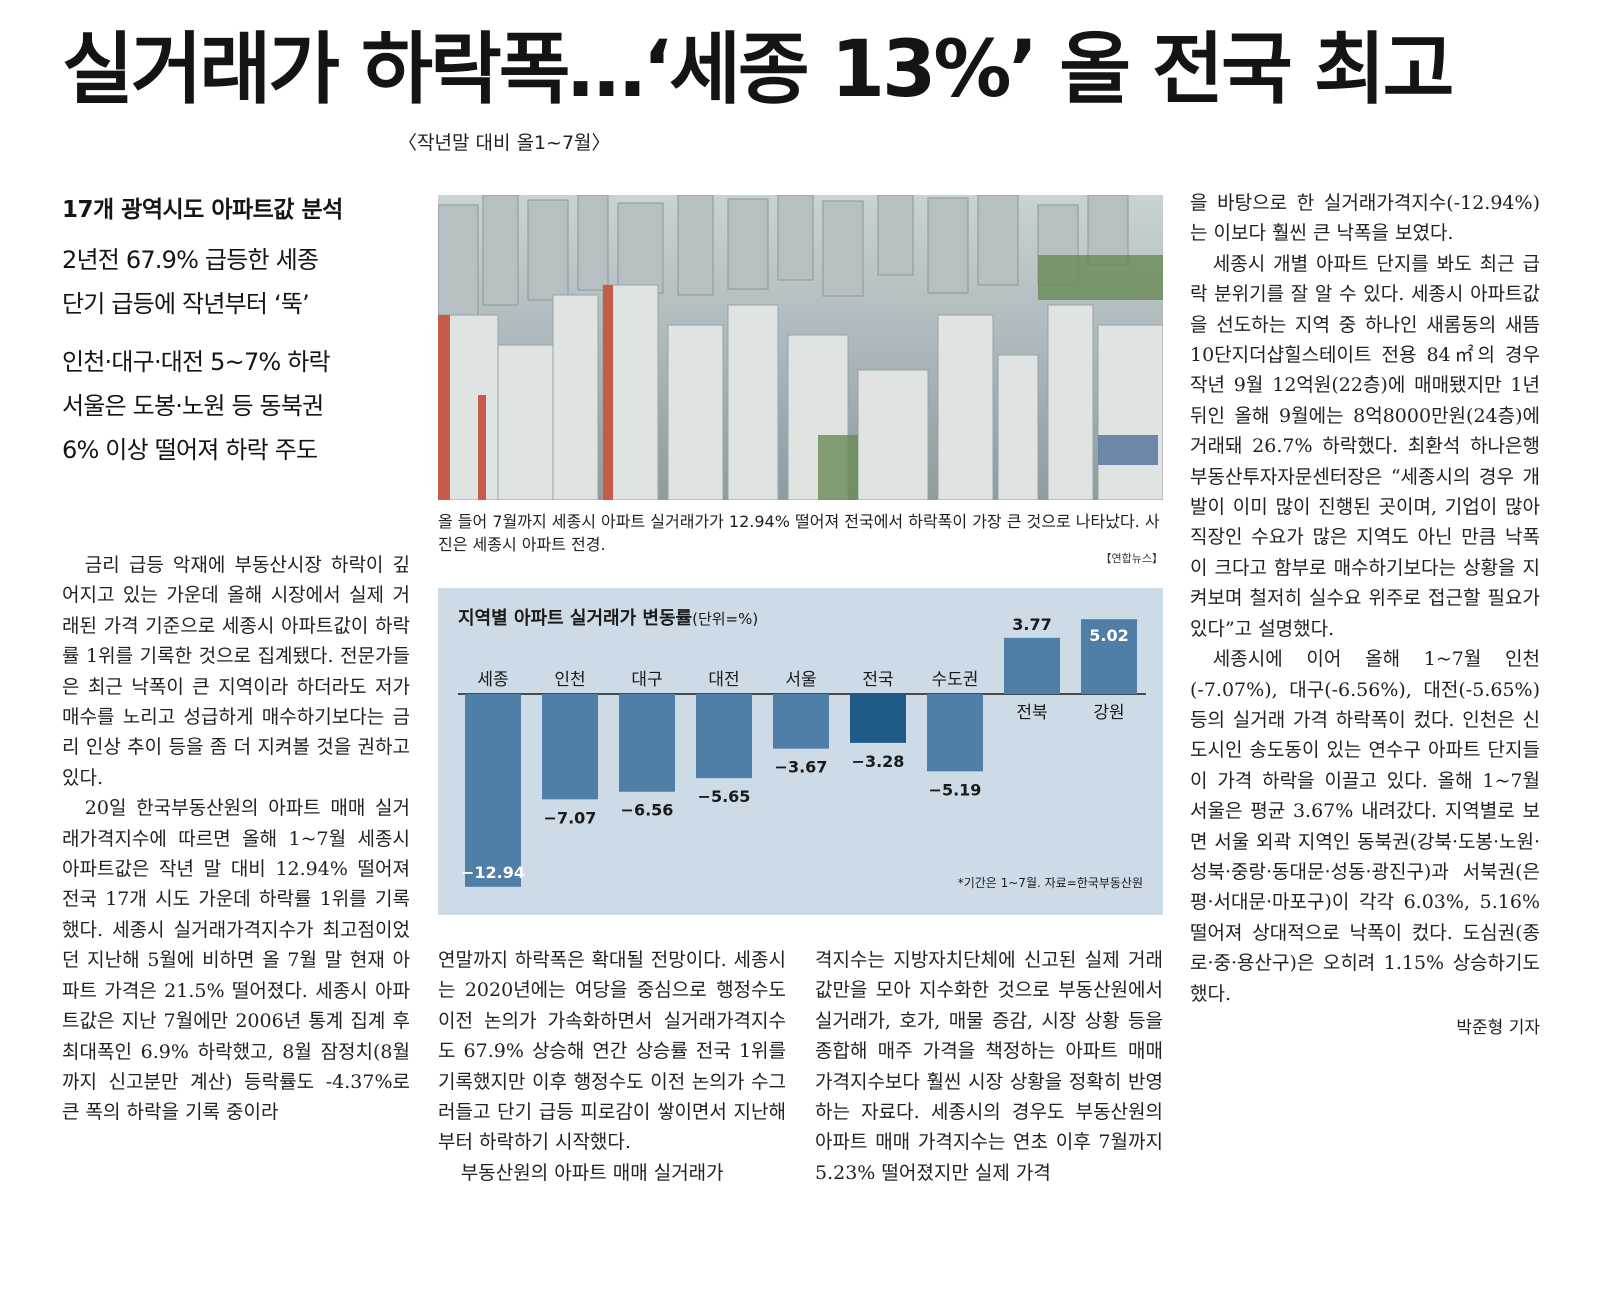  What do you see at coordinates (186, 304) in the screenshot?
I see `deck-line: 단기 급등에 작년부터 ‘뚝’` at bounding box center [186, 304].